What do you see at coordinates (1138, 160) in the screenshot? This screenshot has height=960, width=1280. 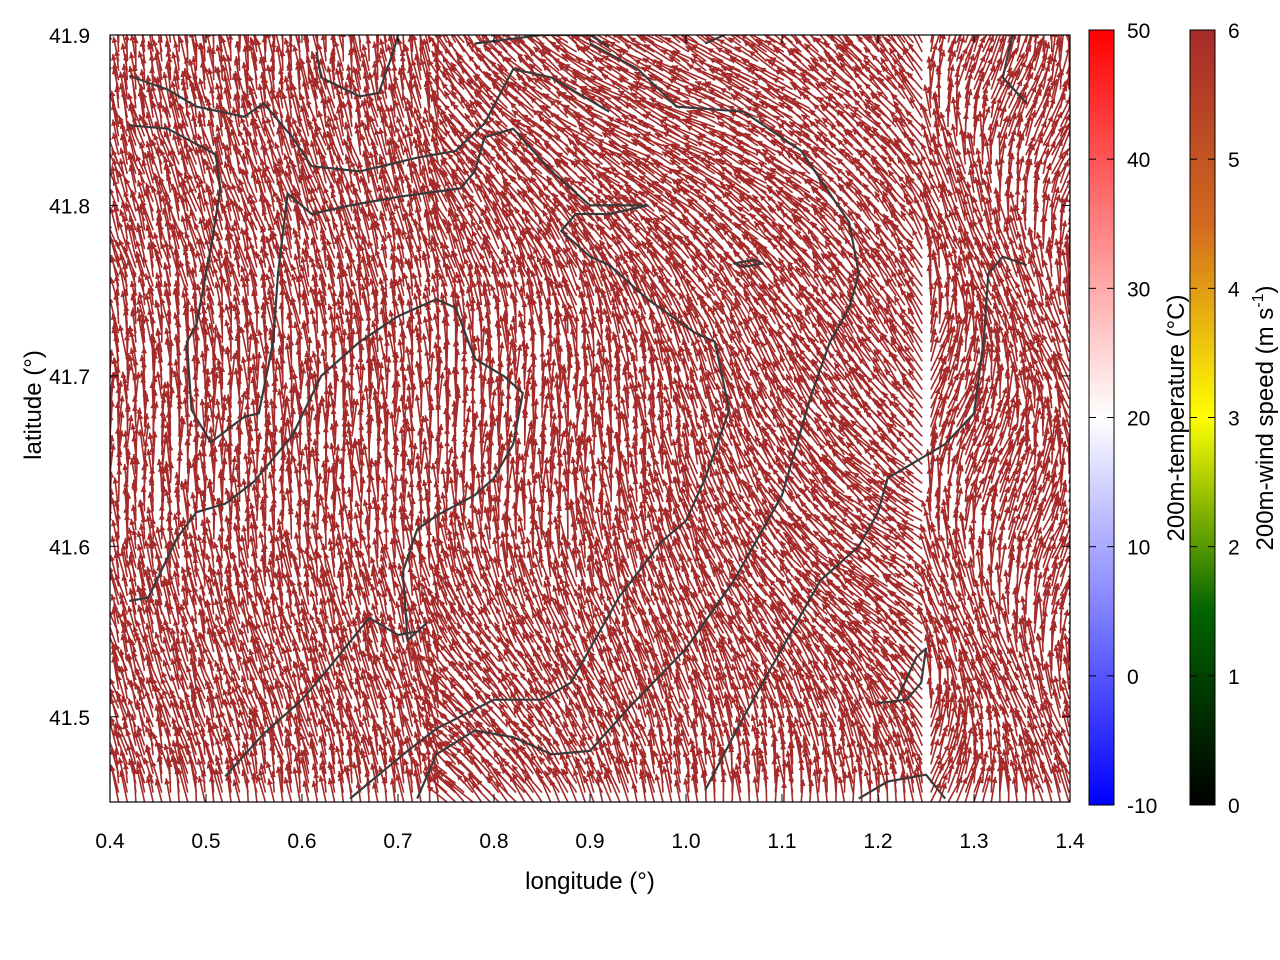 I see `colorbar-tick-label: 40` at bounding box center [1138, 160].